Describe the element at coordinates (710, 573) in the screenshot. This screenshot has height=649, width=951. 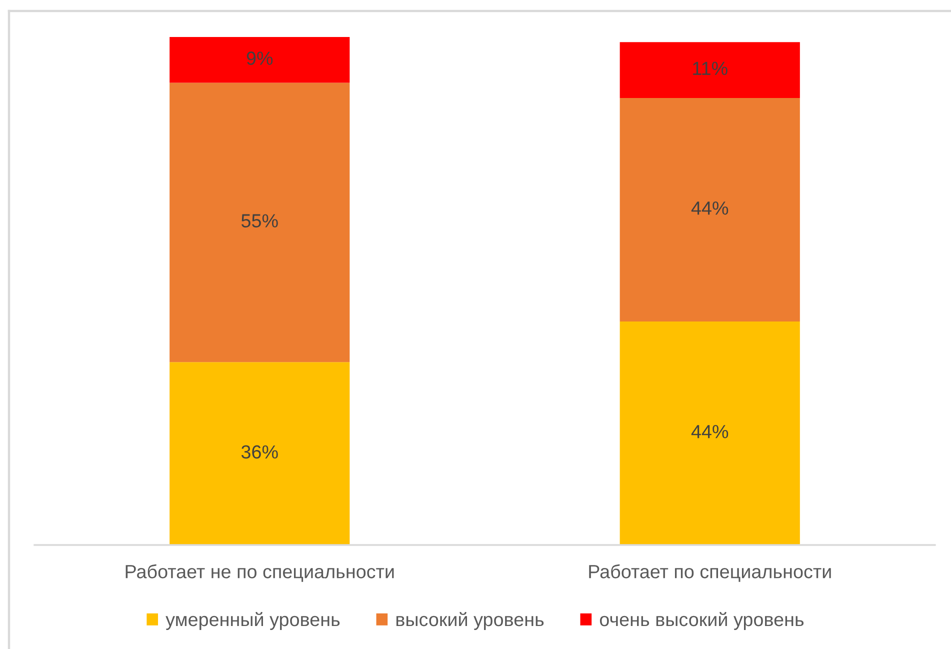
I see `x-tick-label: Работает по специальности` at that location.